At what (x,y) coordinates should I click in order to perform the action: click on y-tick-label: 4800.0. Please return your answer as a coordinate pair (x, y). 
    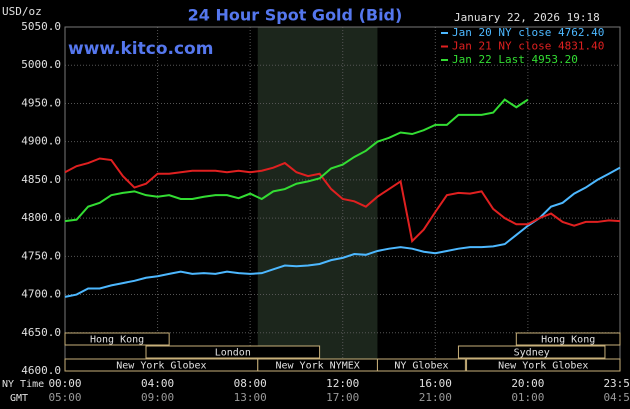
    Looking at the image, I should click on (41, 217).